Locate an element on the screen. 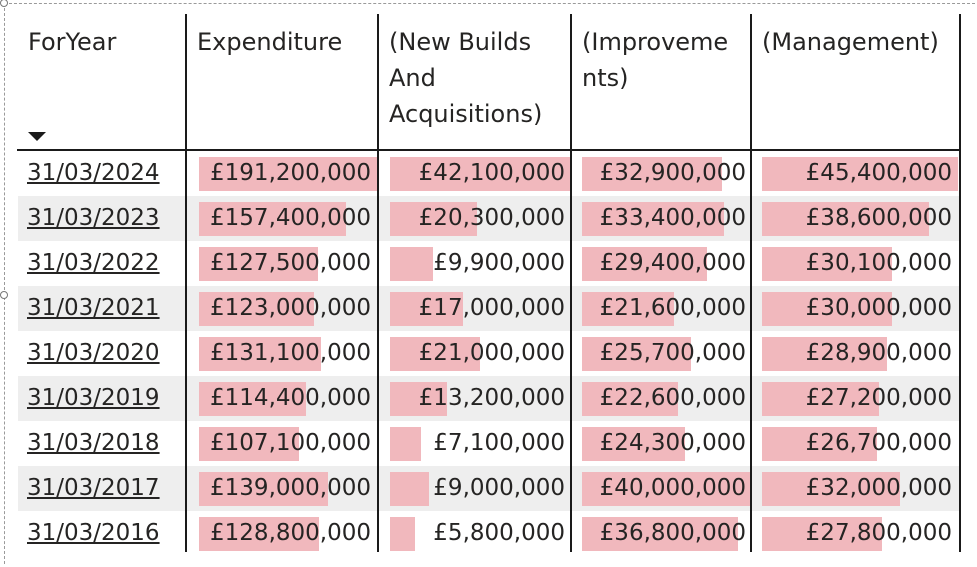 The width and height of the screenshot is (977, 567). cell-improvements: £32,900,000 is located at coordinates (667, 173).